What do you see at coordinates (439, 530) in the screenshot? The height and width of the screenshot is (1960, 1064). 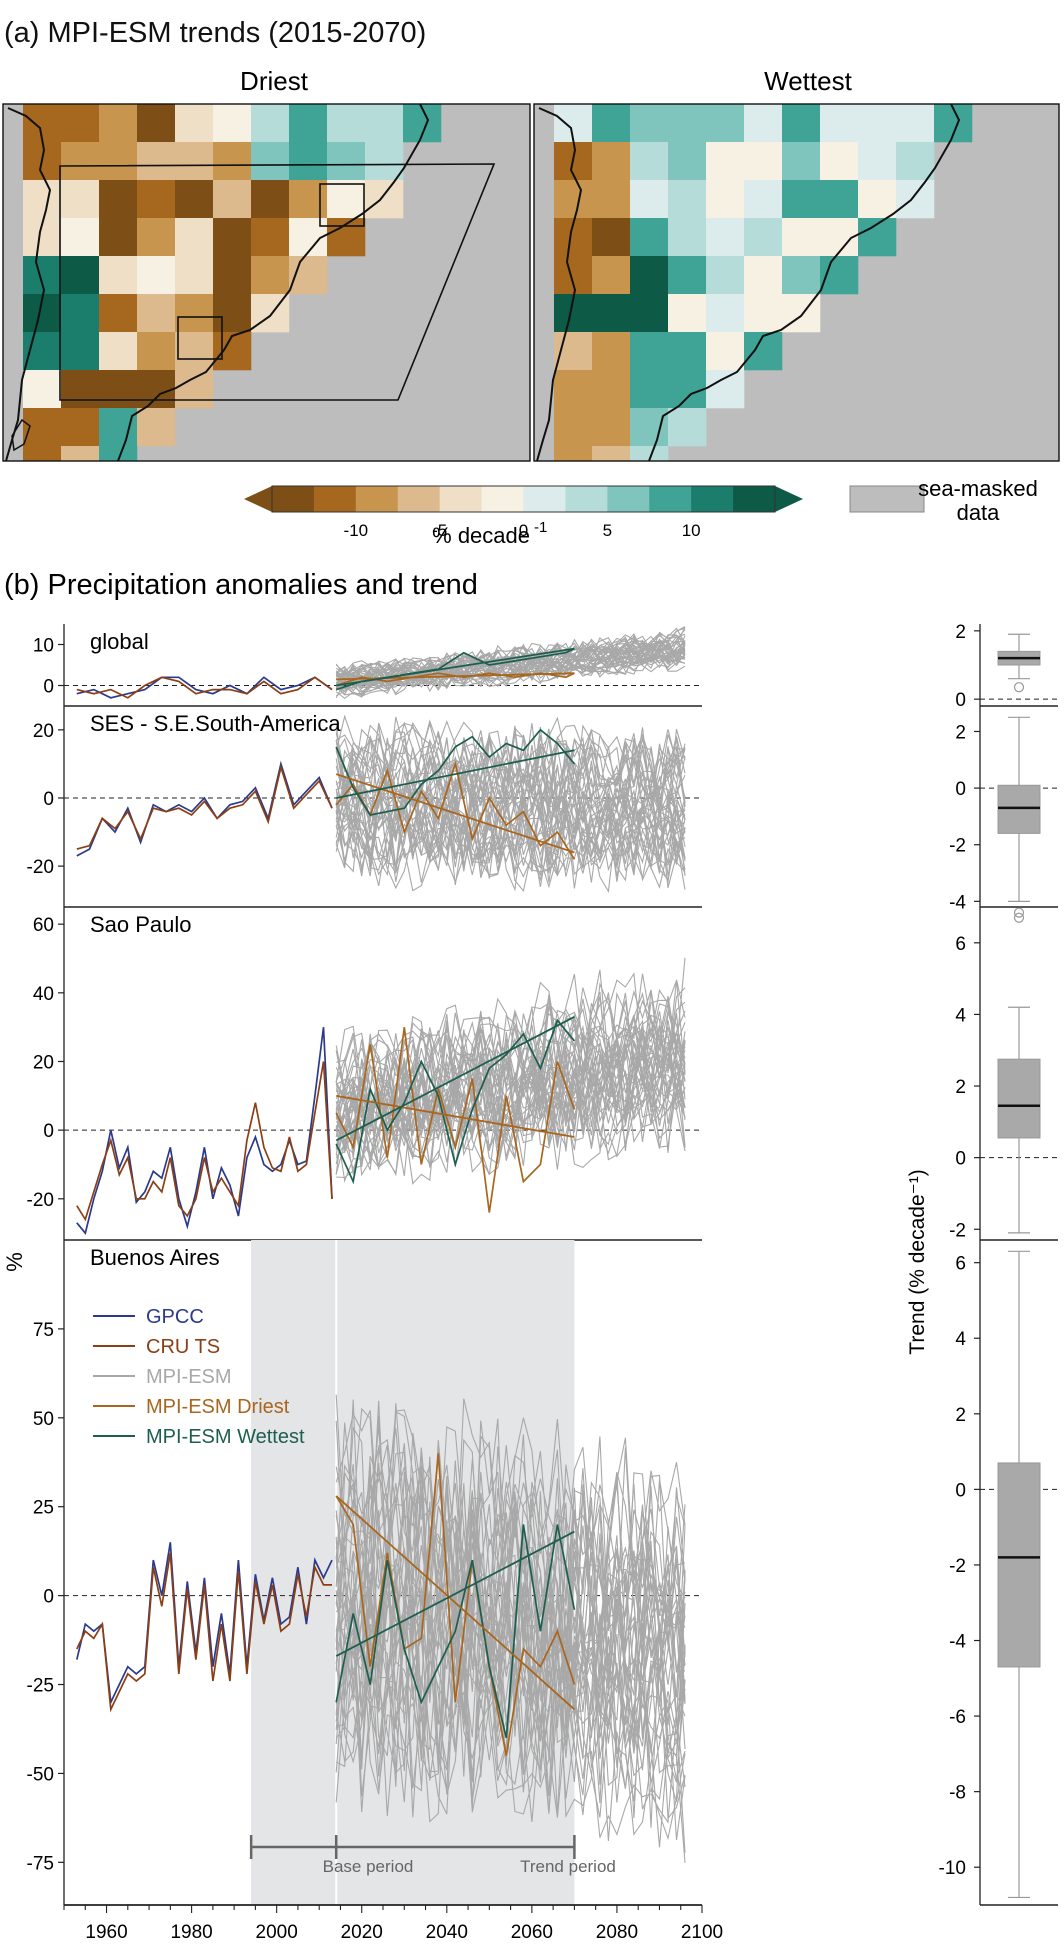 I see `colorbar-tick-label: -5` at bounding box center [439, 530].